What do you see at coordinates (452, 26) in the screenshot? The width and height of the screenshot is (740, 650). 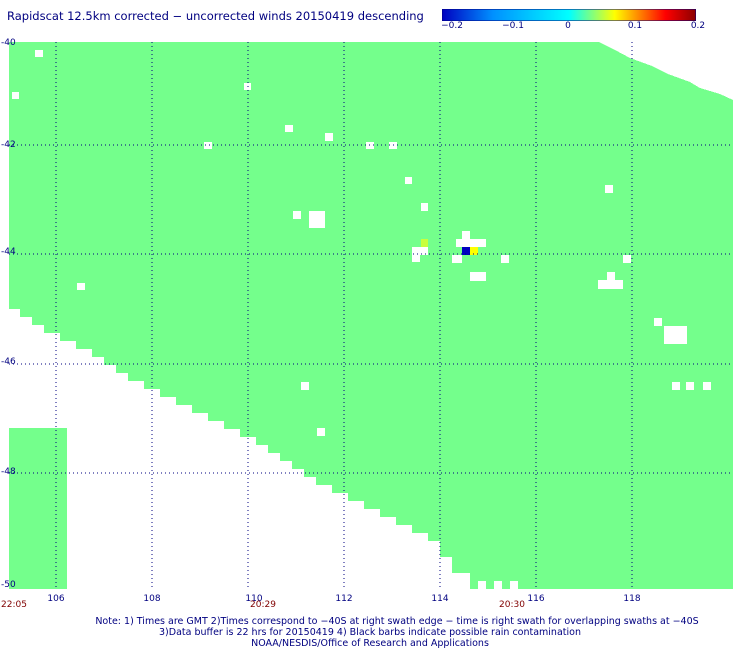 I see `colorbar-tick: −0.2` at bounding box center [452, 26].